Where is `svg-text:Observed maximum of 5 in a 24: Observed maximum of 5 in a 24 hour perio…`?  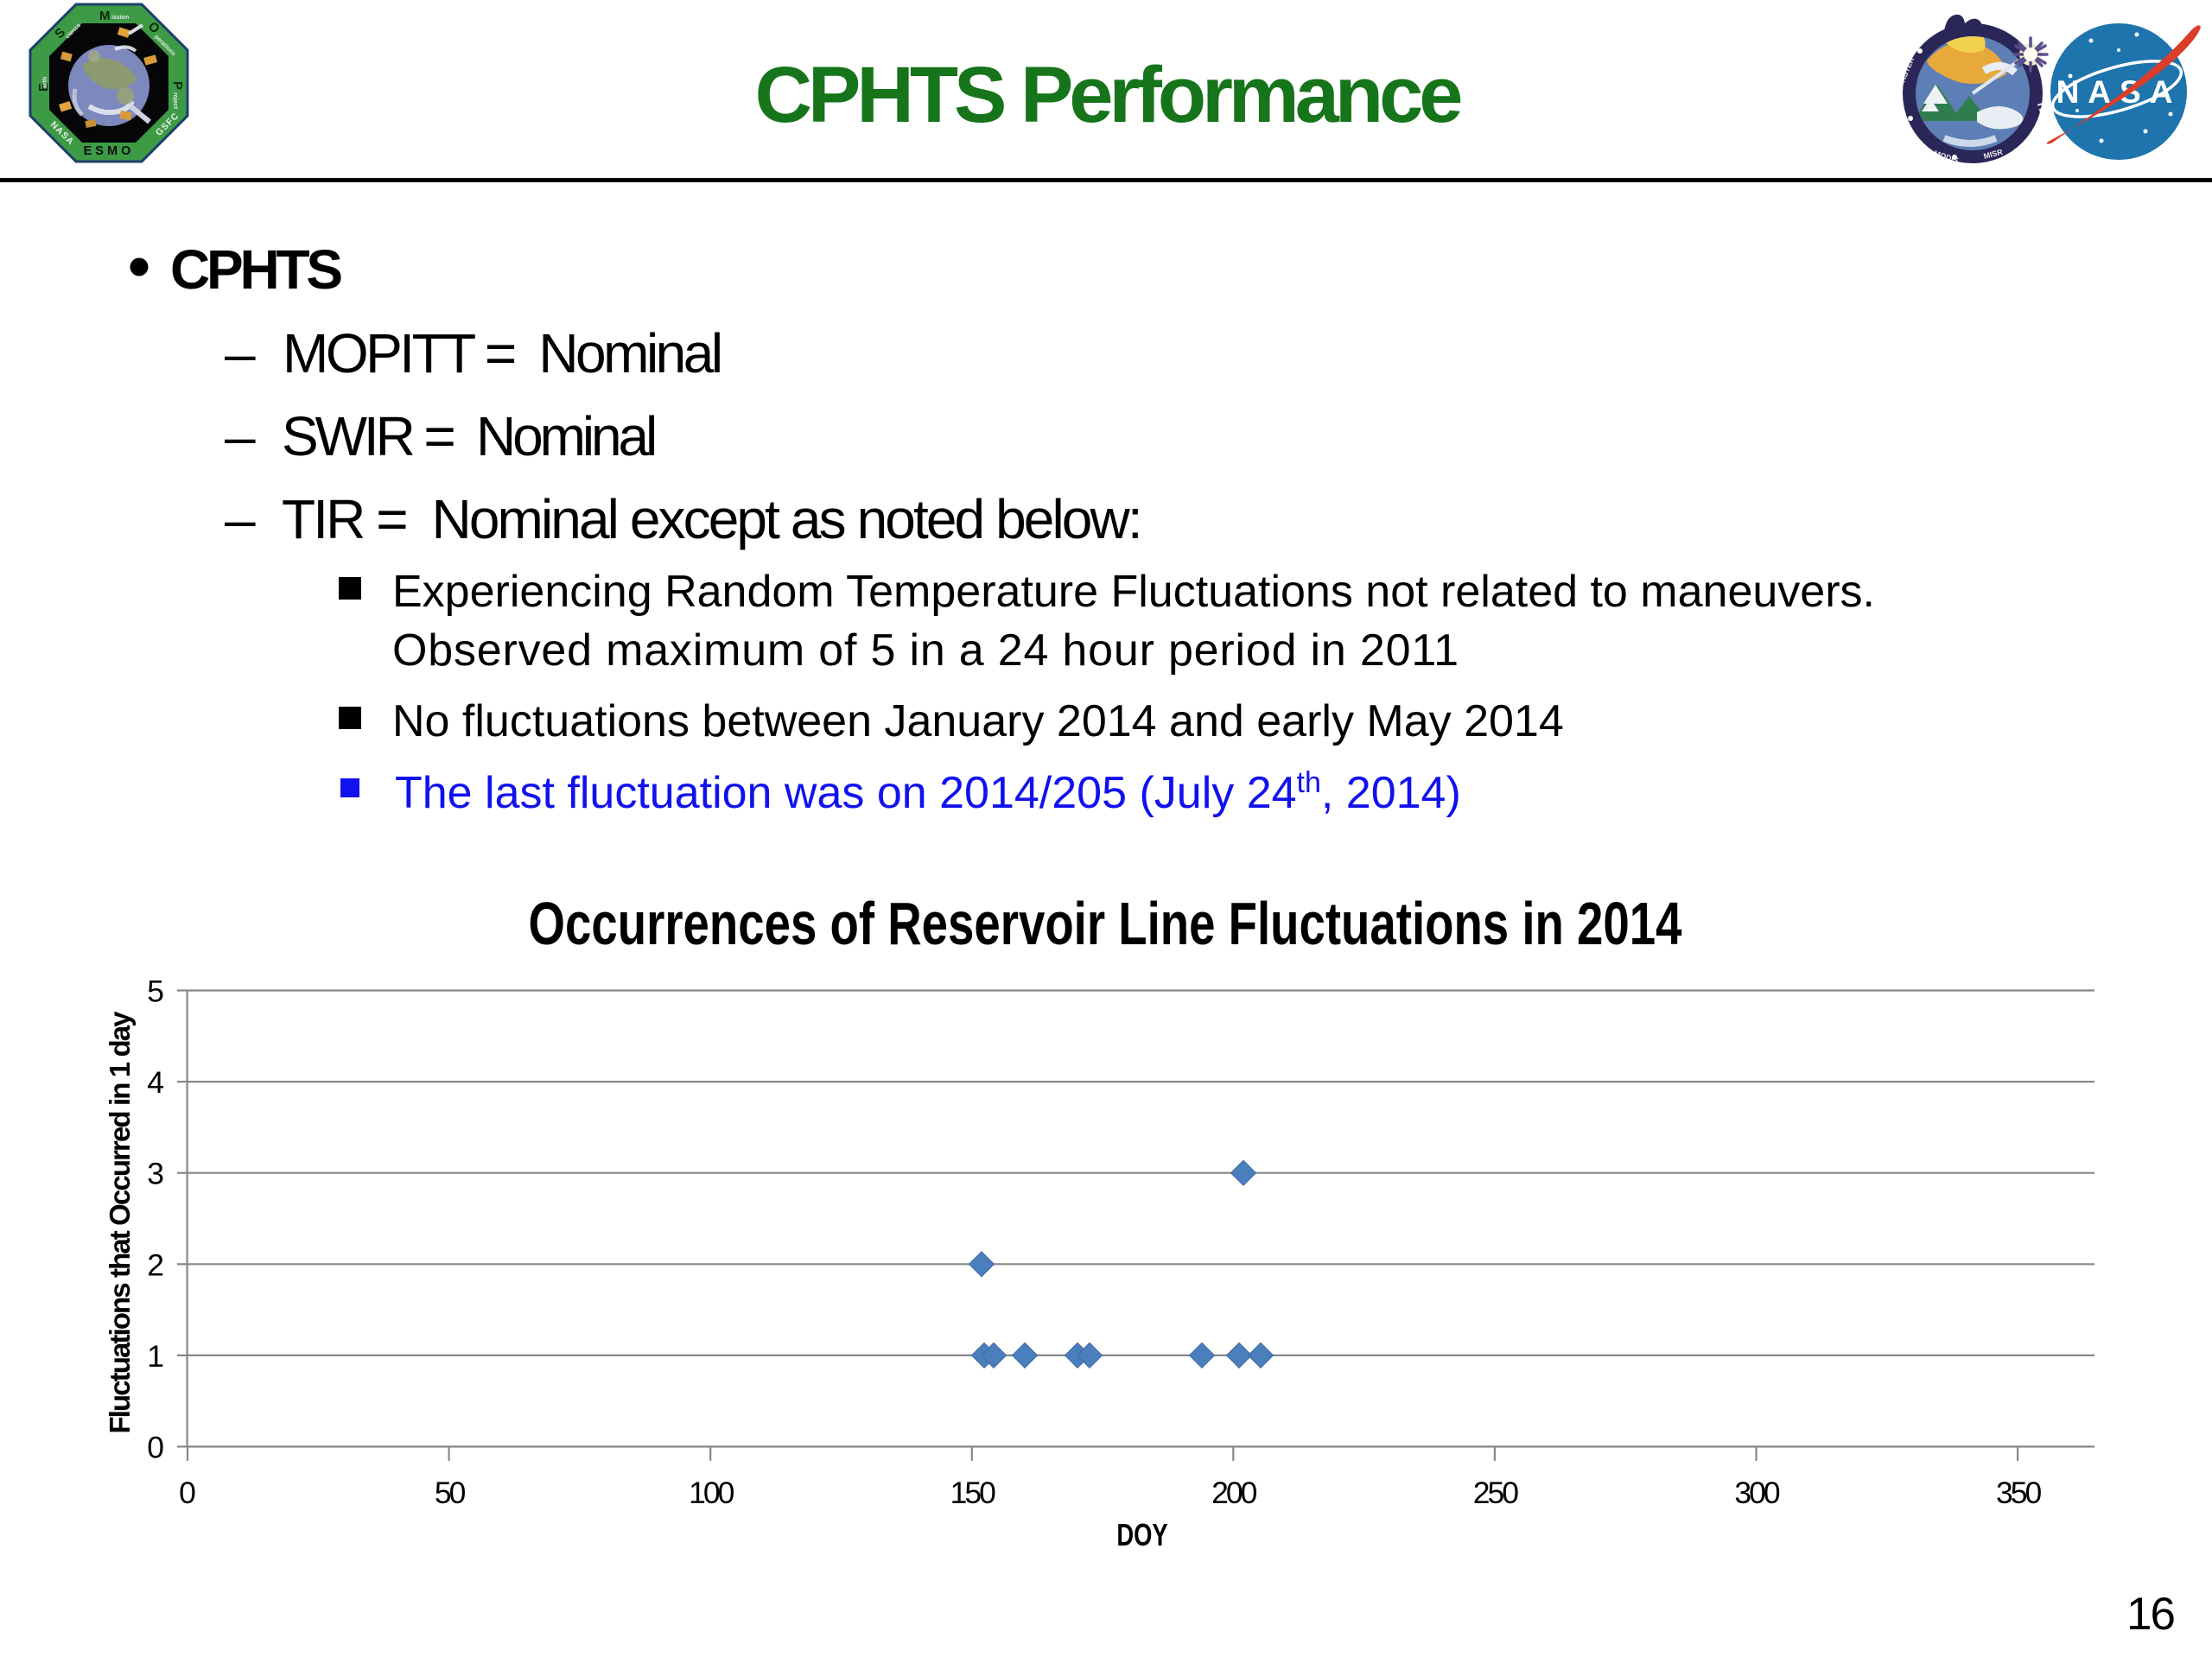 svg-text:Observed maximum of 5 in a 24: Observed maximum of 5 in a 24 hour perio… is located at coordinates (925, 651).